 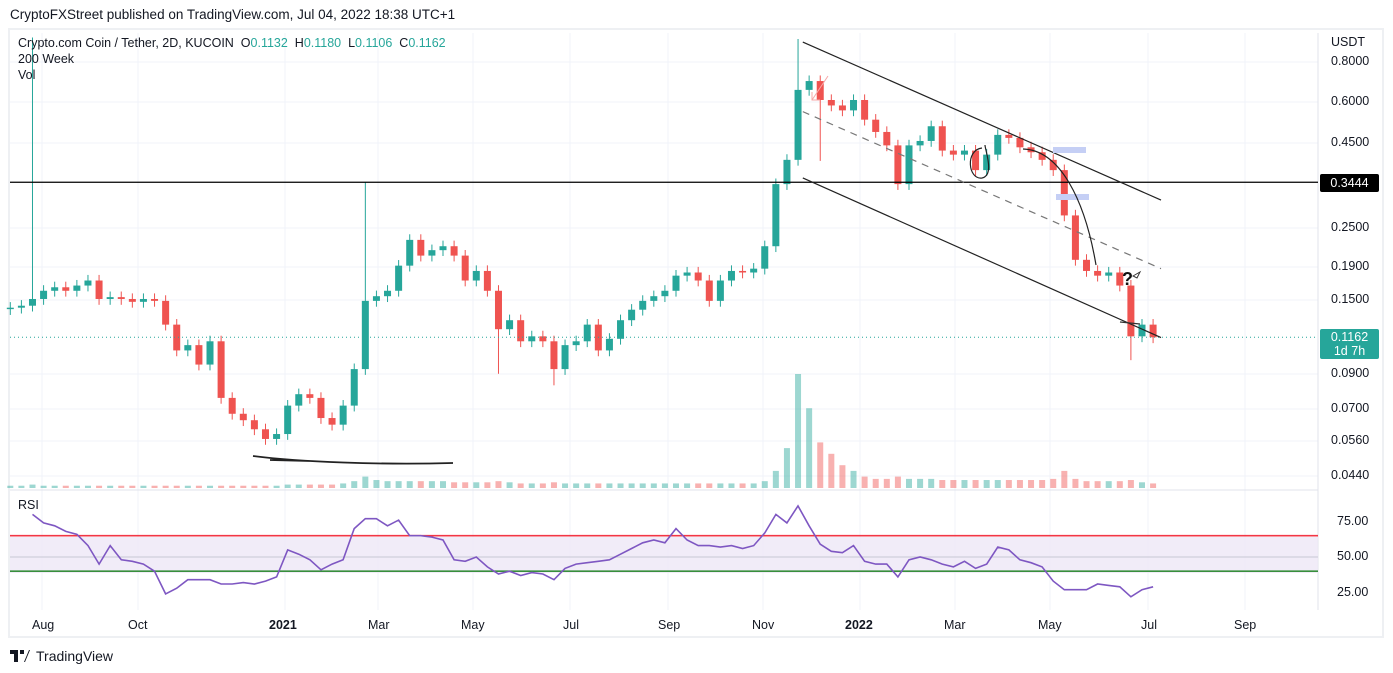 What do you see at coordinates (283, 625) in the screenshot?
I see `x-tick: 2021` at bounding box center [283, 625].